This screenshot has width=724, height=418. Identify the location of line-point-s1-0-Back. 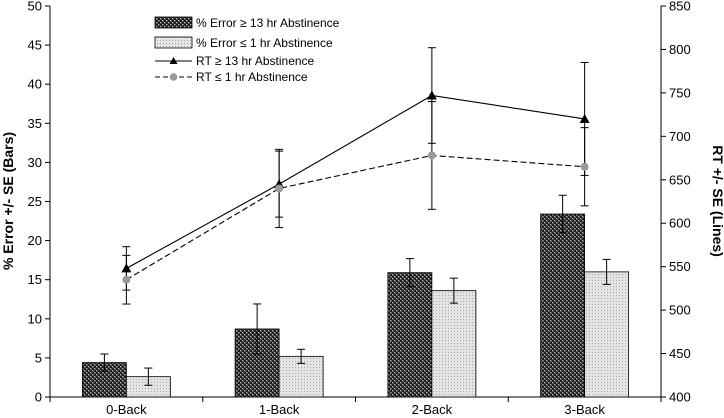
(126, 279).